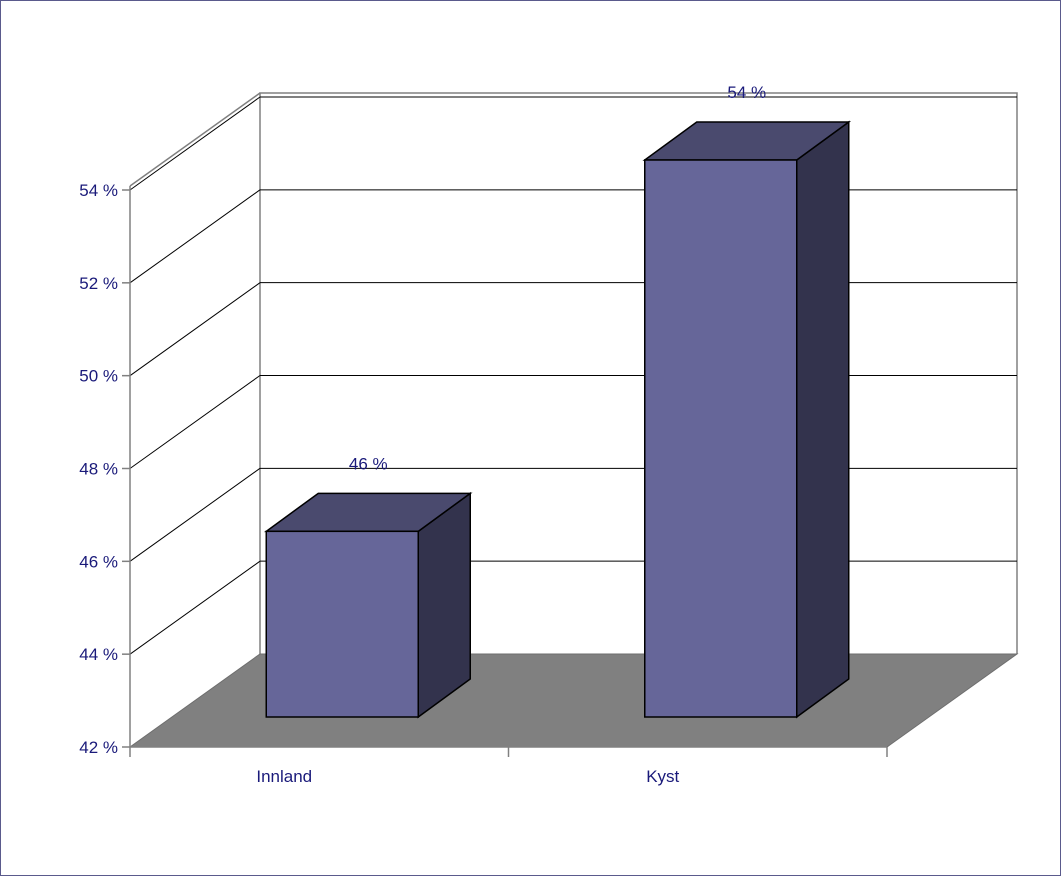 The image size is (1061, 876). Describe the element at coordinates (98, 561) in the screenshot. I see `y-tick-label: 46 %` at that location.